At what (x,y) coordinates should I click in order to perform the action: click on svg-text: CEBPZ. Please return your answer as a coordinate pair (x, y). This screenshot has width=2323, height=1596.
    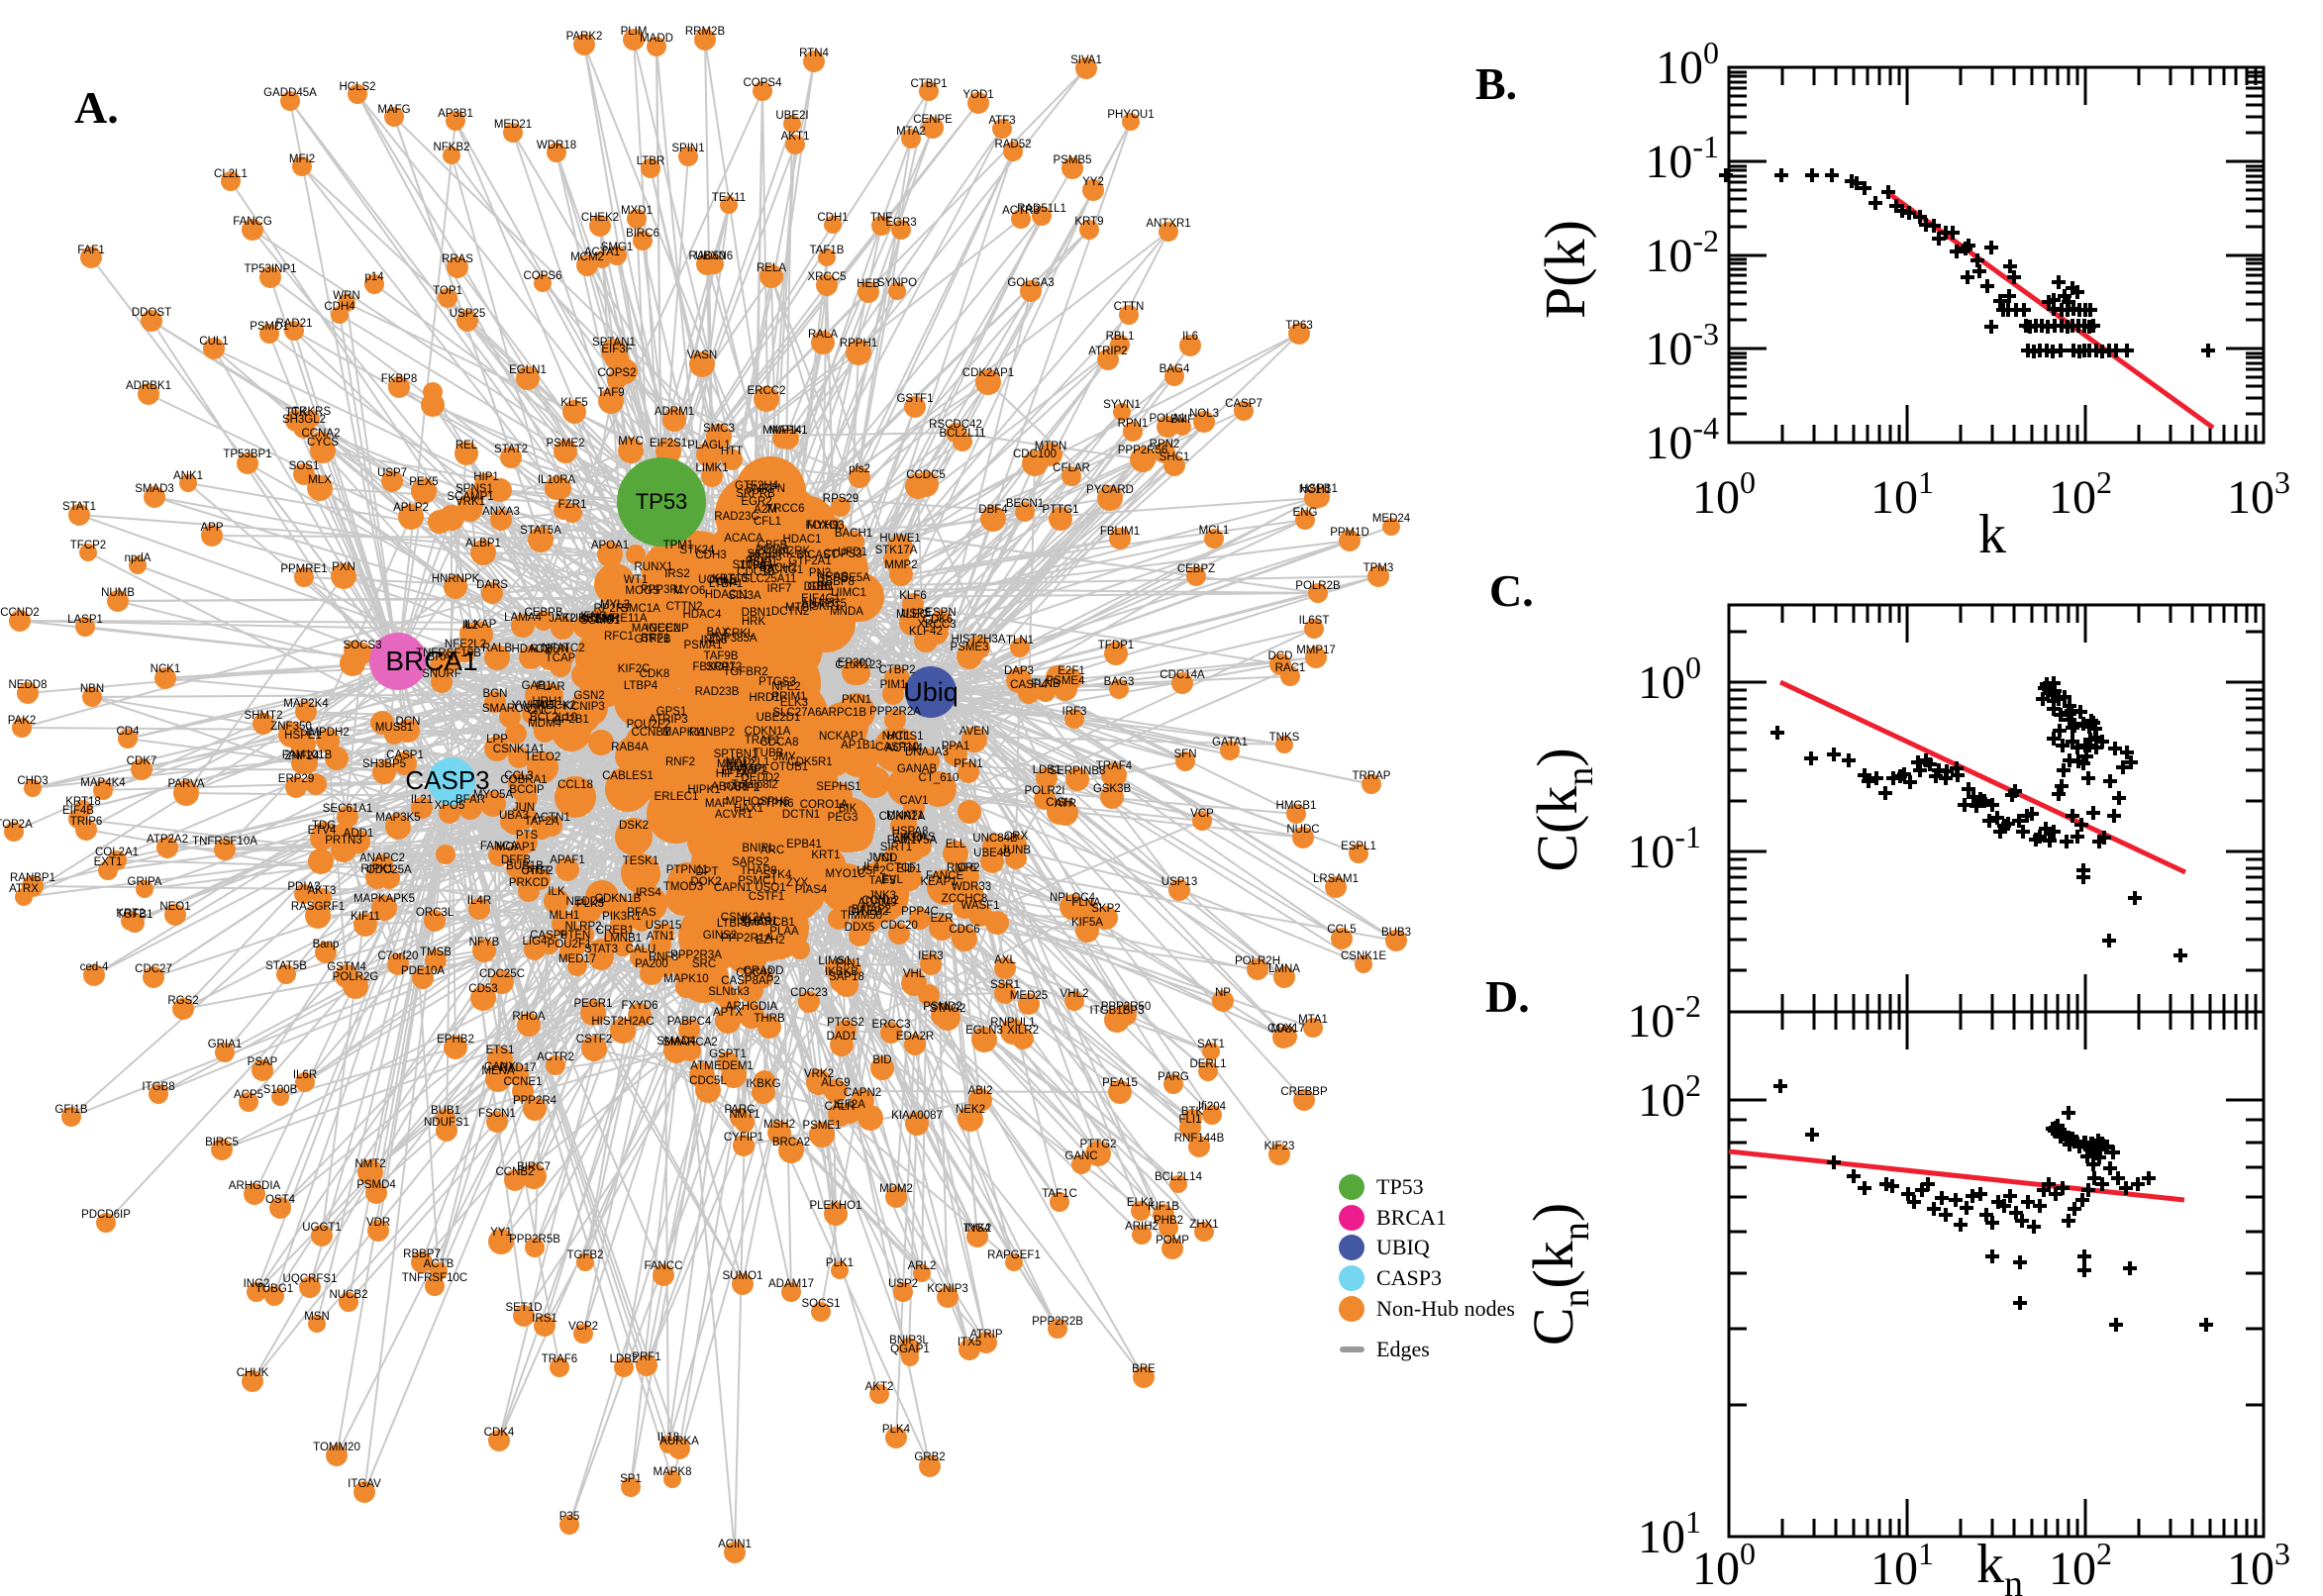
    Looking at the image, I should click on (1196, 569).